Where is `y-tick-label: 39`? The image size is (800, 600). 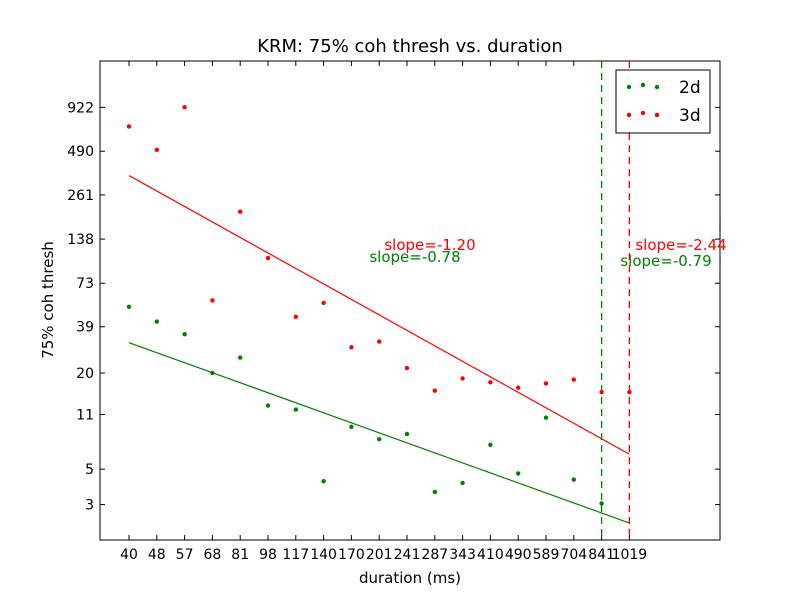
y-tick-label: 39 is located at coordinates (85, 328).